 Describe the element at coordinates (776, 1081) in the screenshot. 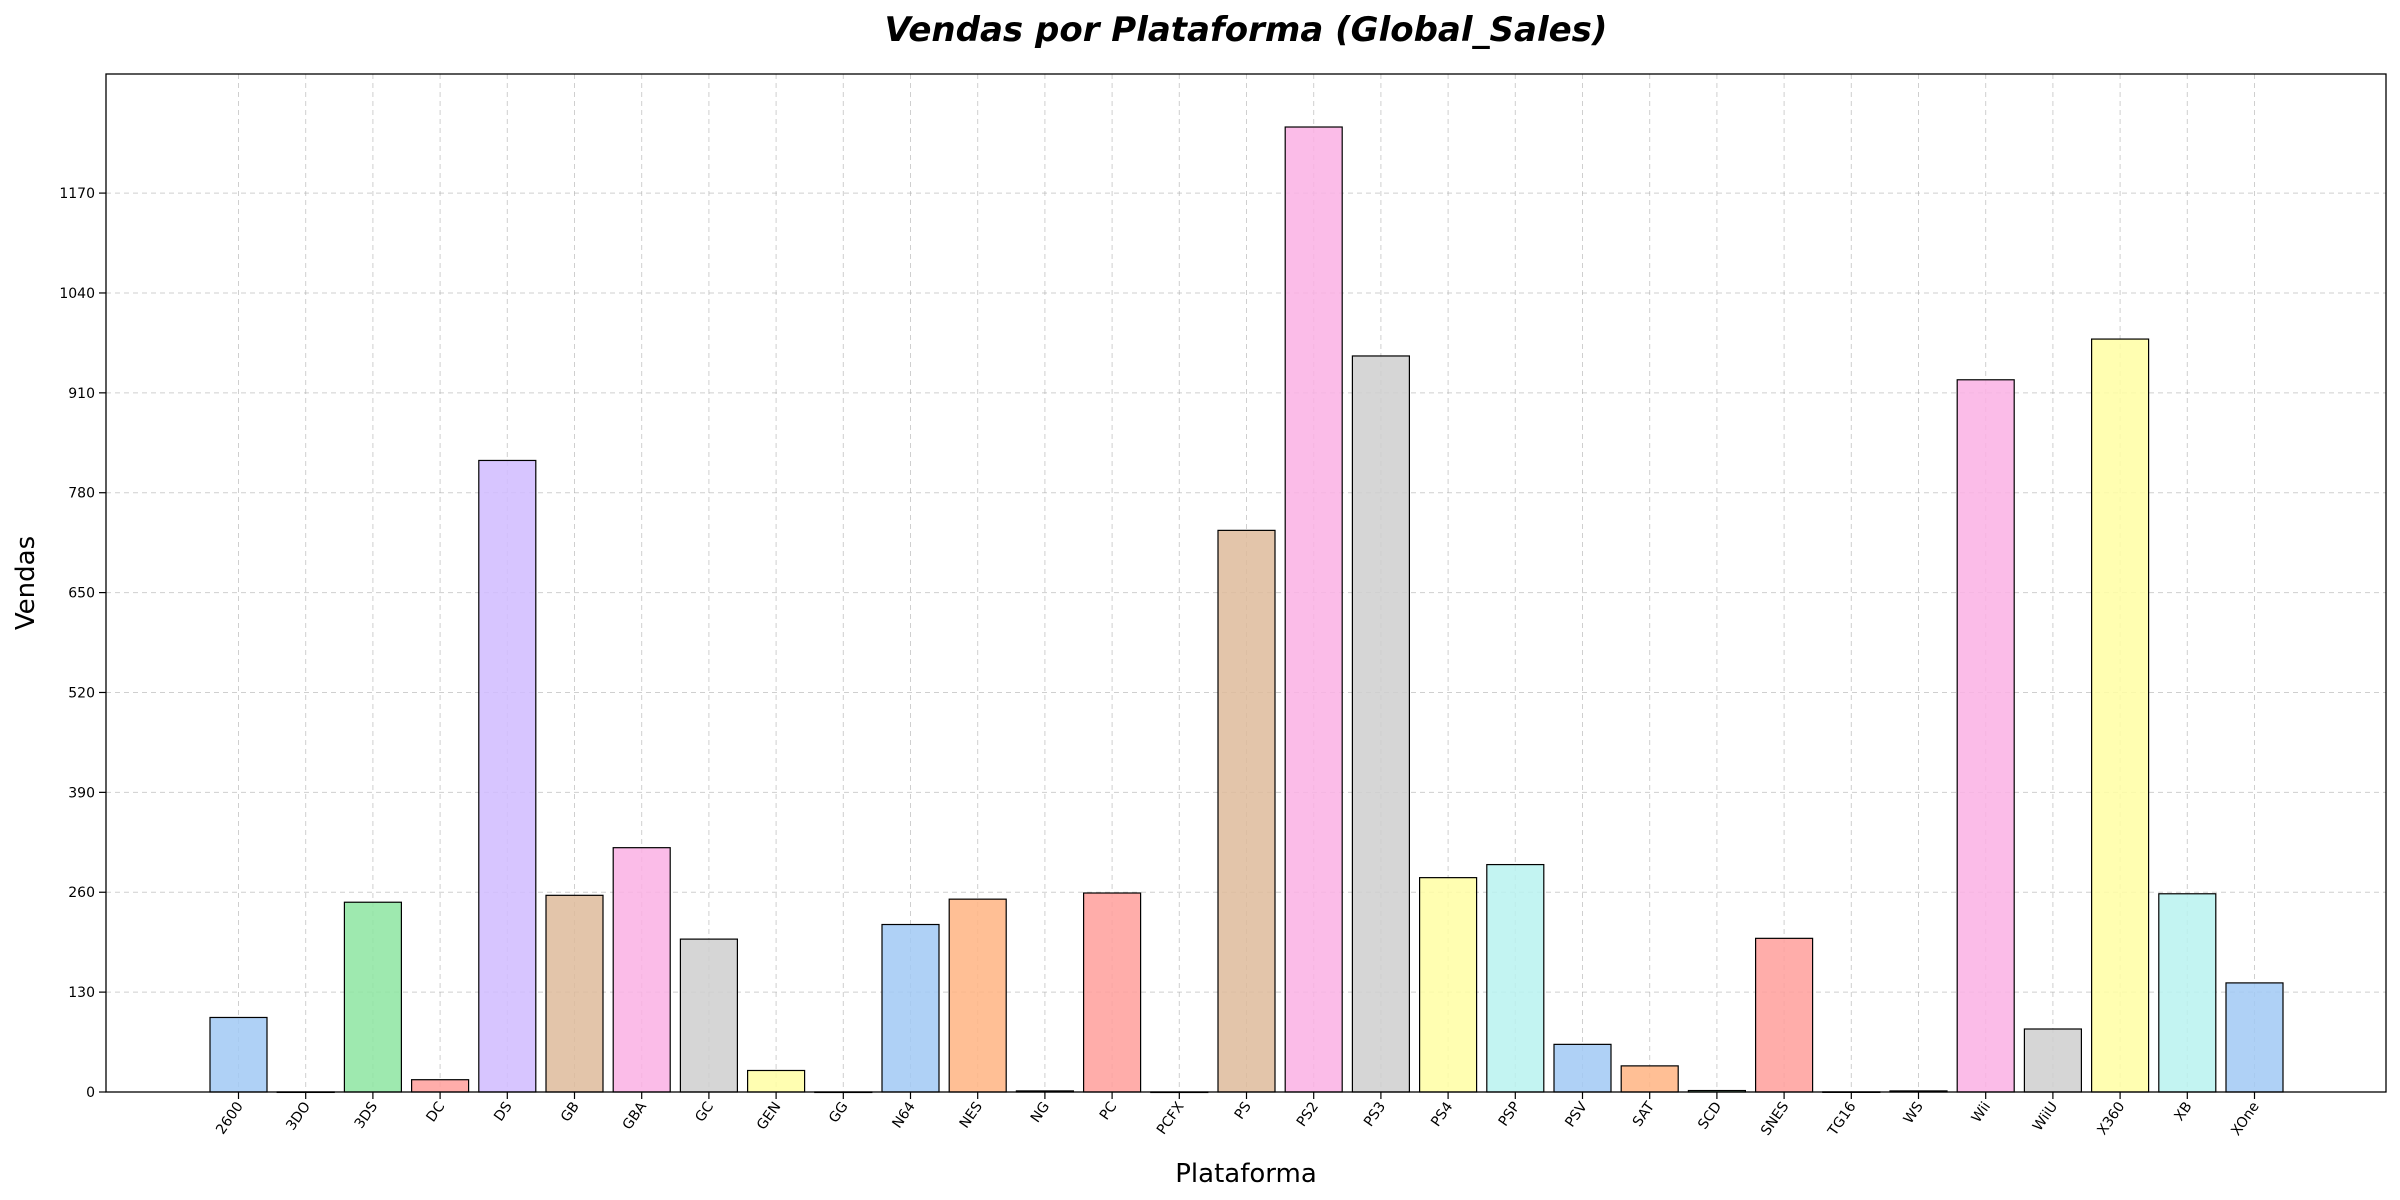

I see `bar-gen` at that location.